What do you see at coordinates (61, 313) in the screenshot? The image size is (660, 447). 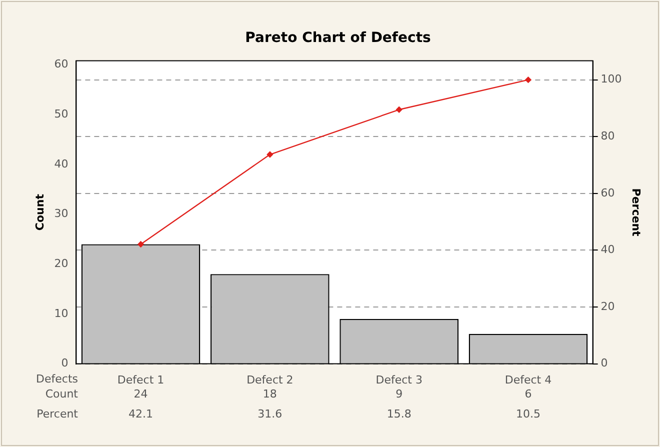 I see `y-tick-label: 10` at bounding box center [61, 313].